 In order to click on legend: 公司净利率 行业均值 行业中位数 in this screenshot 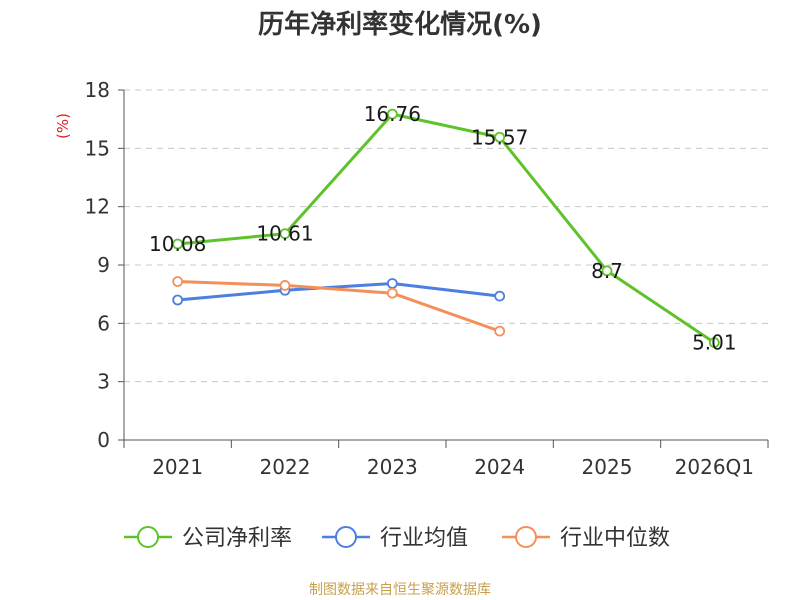, I will do `click(397, 538)`.